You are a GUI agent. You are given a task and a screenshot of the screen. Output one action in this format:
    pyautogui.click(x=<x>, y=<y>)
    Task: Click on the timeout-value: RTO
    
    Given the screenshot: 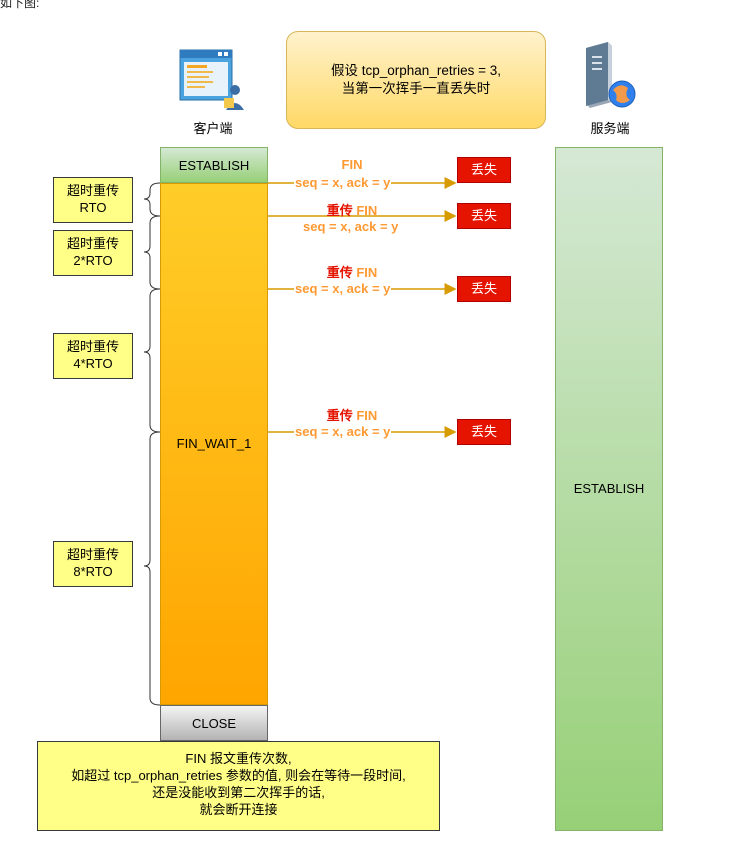 What is the action you would take?
    pyautogui.click(x=93, y=207)
    